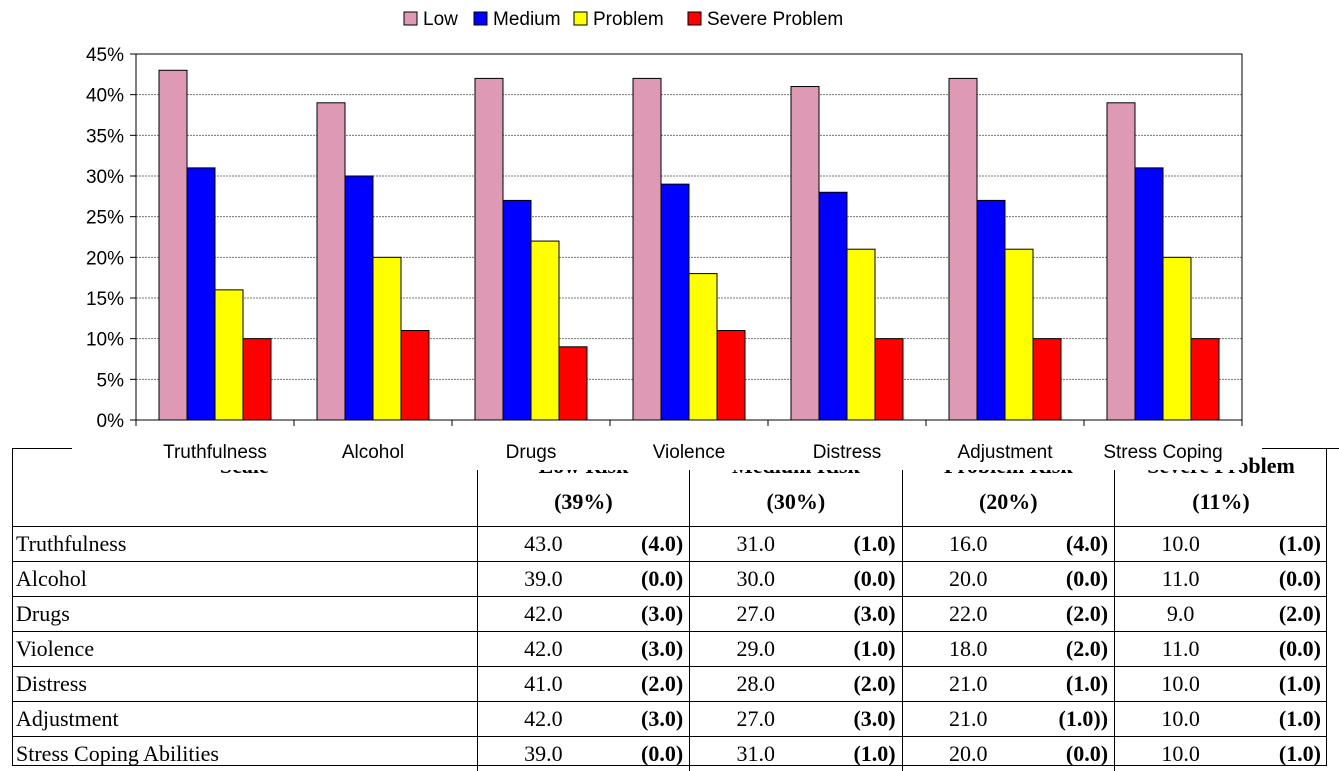 The height and width of the screenshot is (771, 1339). What do you see at coordinates (111, 380) in the screenshot?
I see `y-tick-label: 5%` at bounding box center [111, 380].